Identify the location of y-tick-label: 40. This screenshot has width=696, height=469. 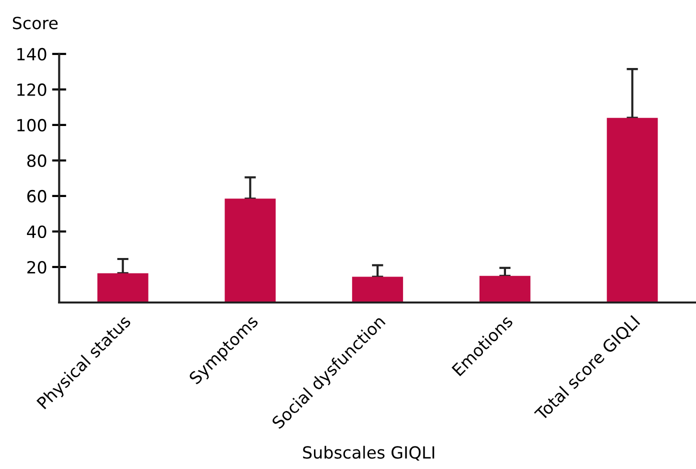
(36, 231).